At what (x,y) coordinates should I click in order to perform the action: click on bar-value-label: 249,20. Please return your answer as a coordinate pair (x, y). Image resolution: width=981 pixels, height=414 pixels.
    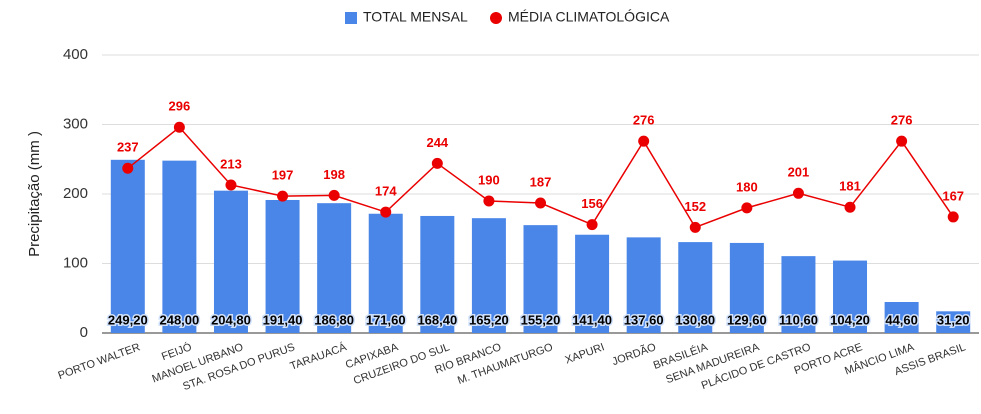
    Looking at the image, I should click on (128, 319).